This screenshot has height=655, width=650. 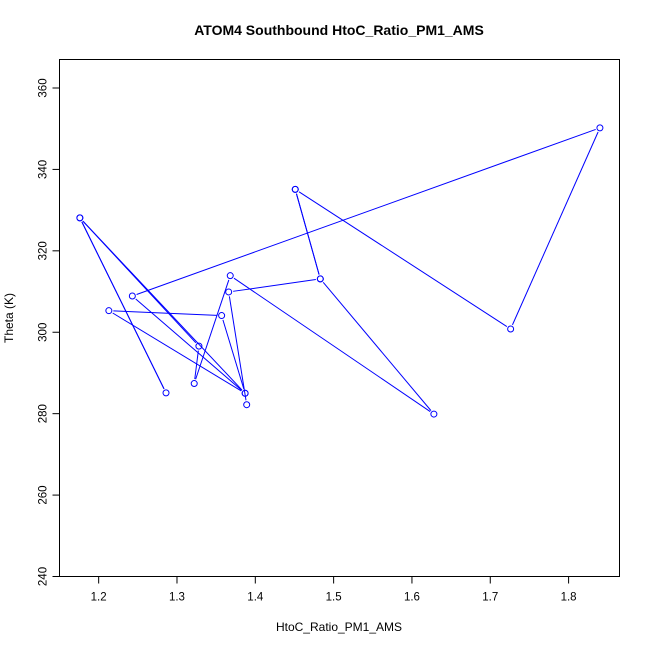 What do you see at coordinates (44, 576) in the screenshot?
I see `y-tick-label: 240` at bounding box center [44, 576].